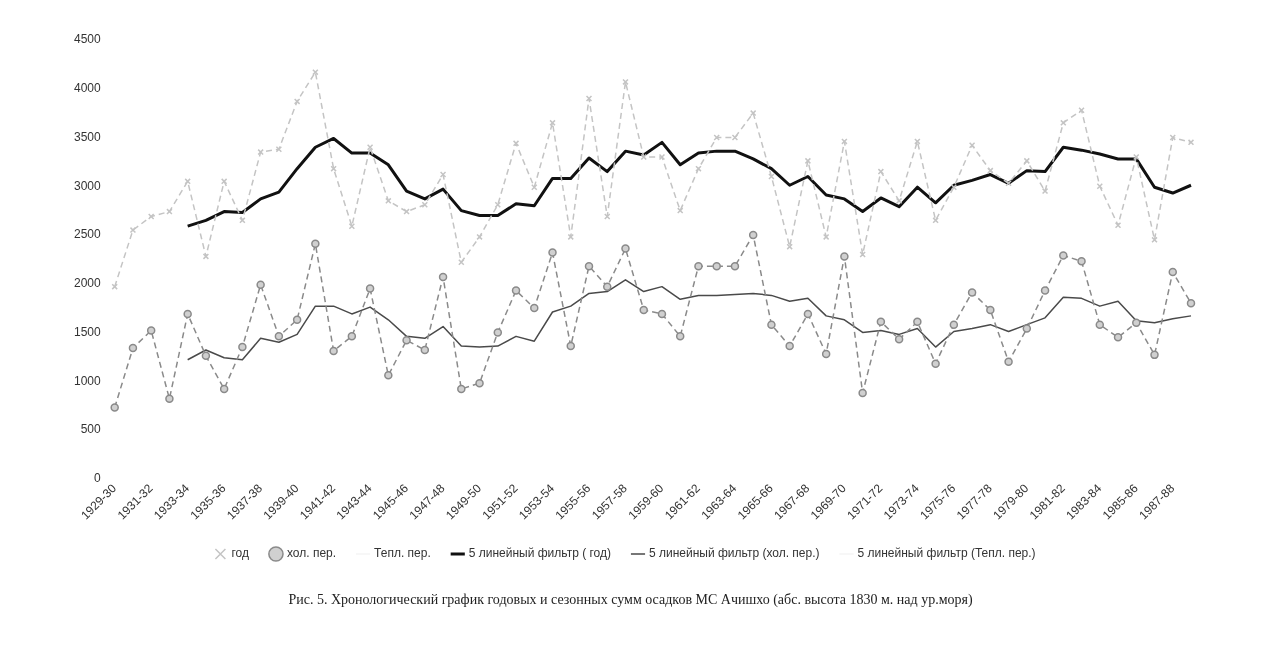  What do you see at coordinates (240, 553) in the screenshot?
I see `legend-label: год` at bounding box center [240, 553].